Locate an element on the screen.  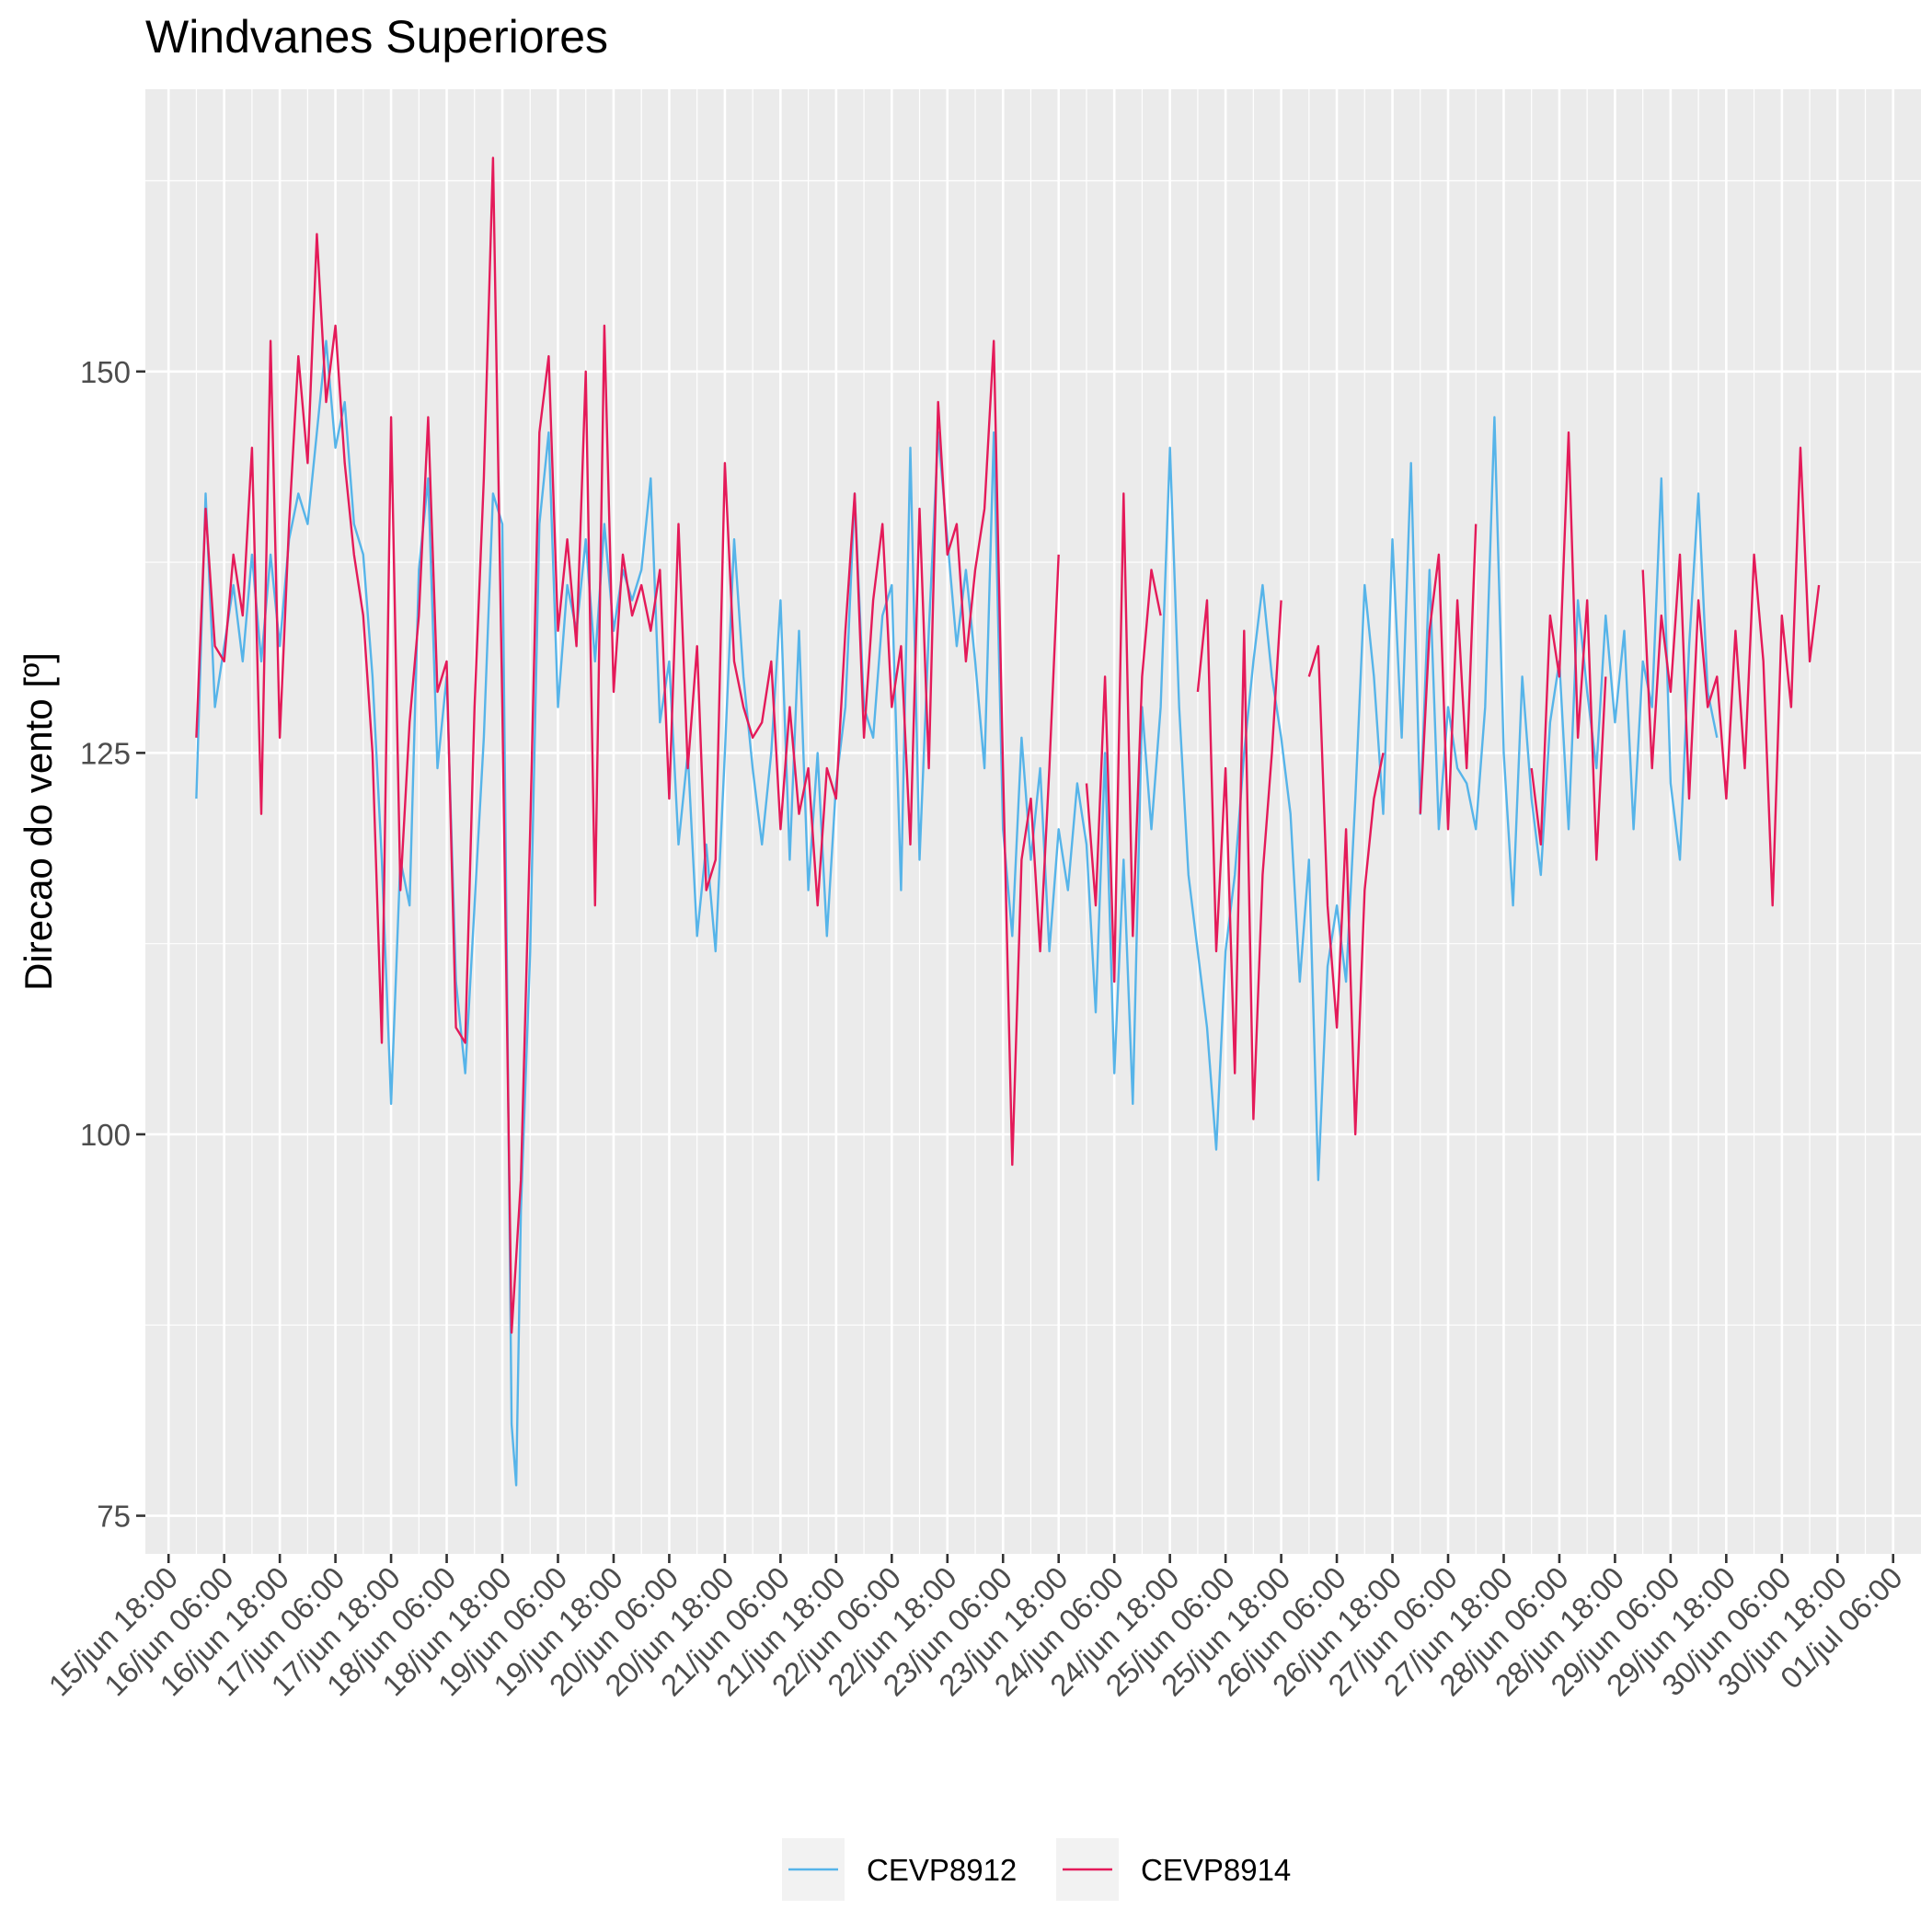
y-axis-title: Direcao do vento [º] is located at coordinates (38, 821).